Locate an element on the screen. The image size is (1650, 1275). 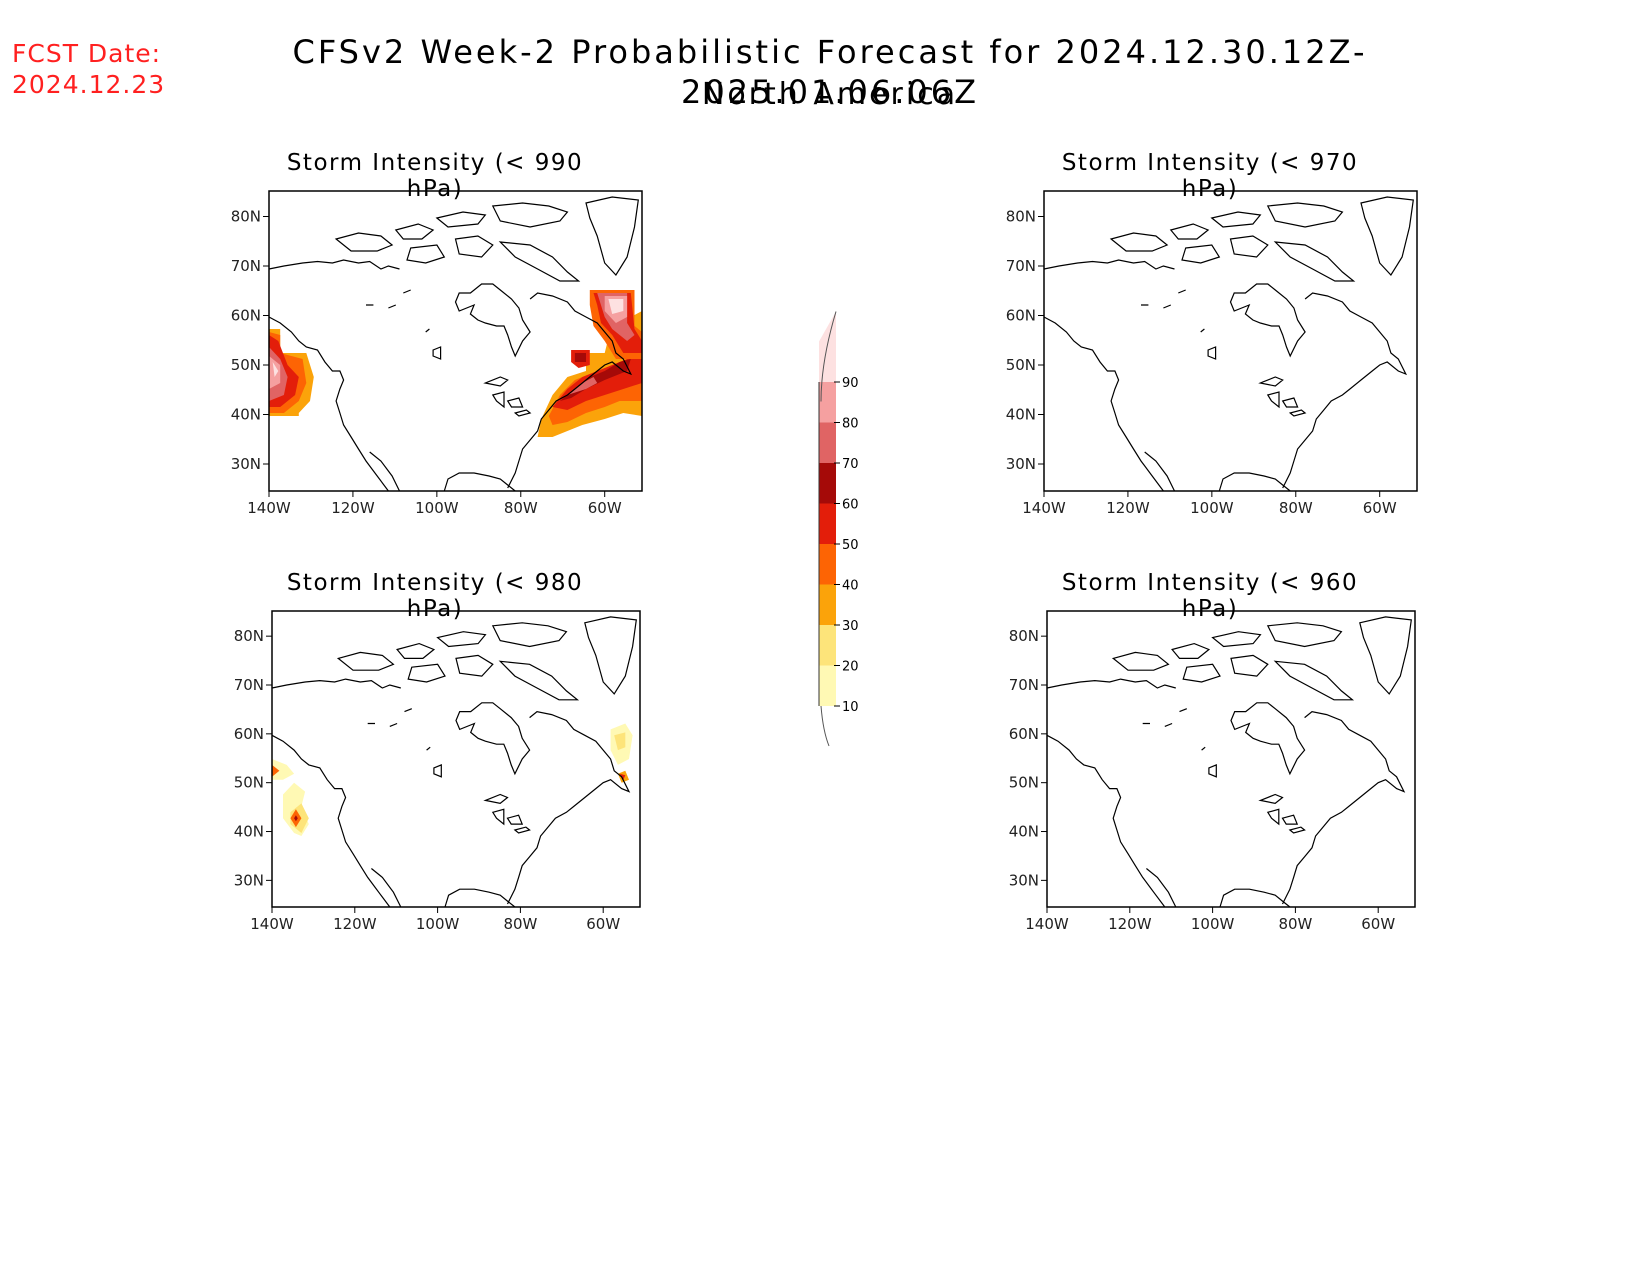
colorbar-label: 60 is located at coordinates (850, 505).